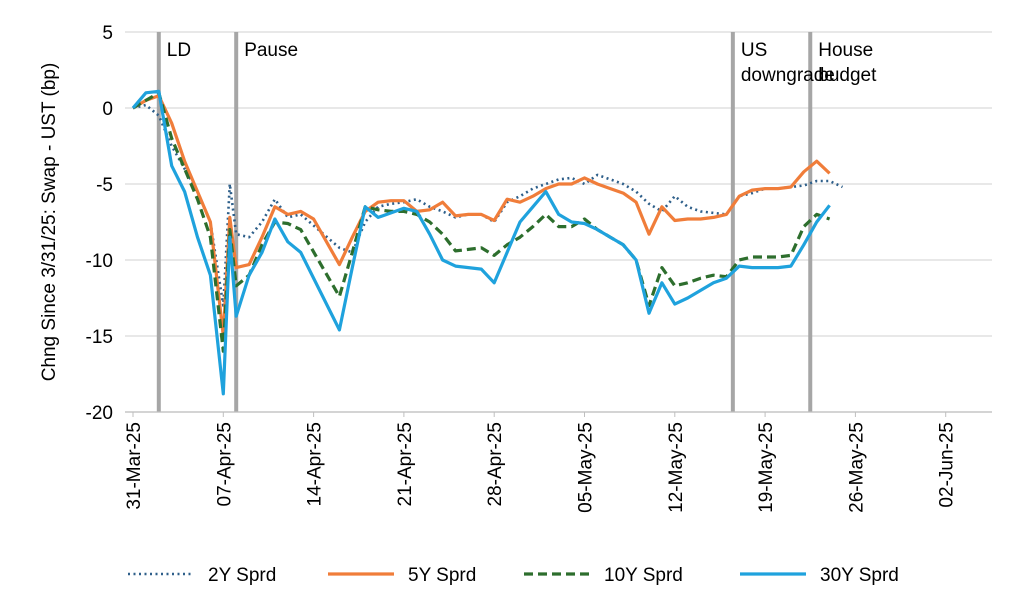 This screenshot has height=615, width=1024. Describe the element at coordinates (522, 63) in the screenshot. I see `event-labels: LD Pause US downgrade House budget` at that location.